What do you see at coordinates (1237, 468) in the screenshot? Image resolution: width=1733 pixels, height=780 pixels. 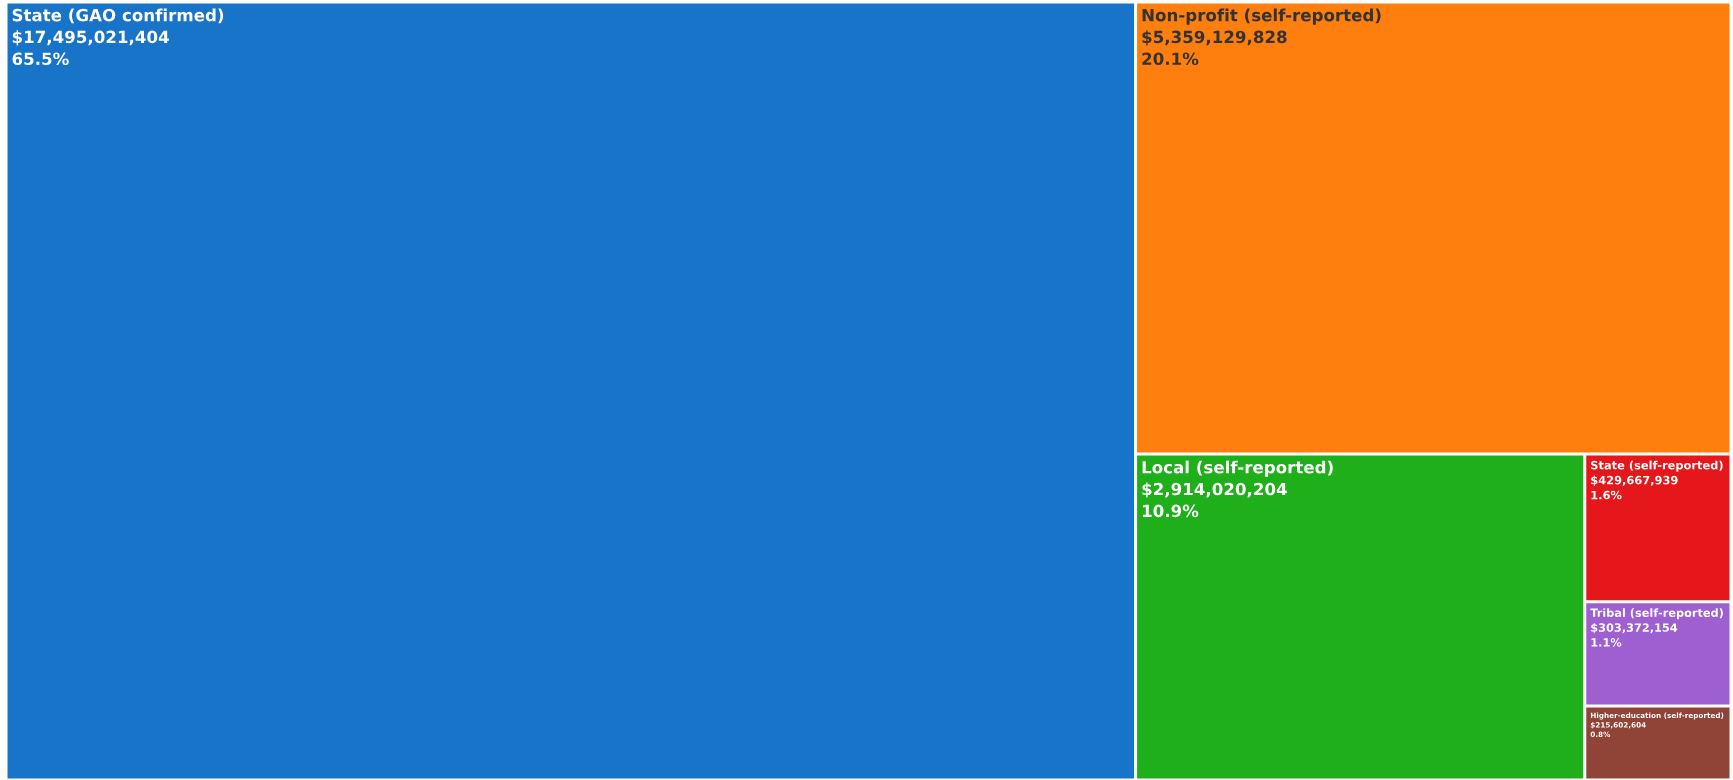 I see `category-label: Local (self-reported)` at bounding box center [1237, 468].